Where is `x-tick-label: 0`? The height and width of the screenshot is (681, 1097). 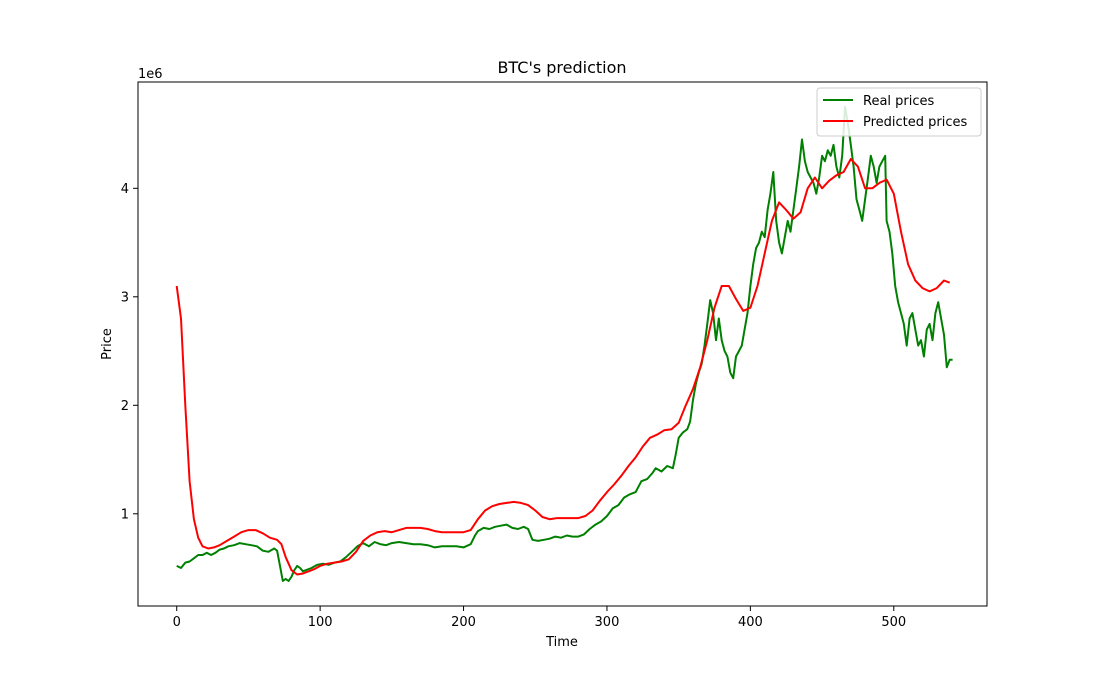
x-tick-label: 0 is located at coordinates (177, 622).